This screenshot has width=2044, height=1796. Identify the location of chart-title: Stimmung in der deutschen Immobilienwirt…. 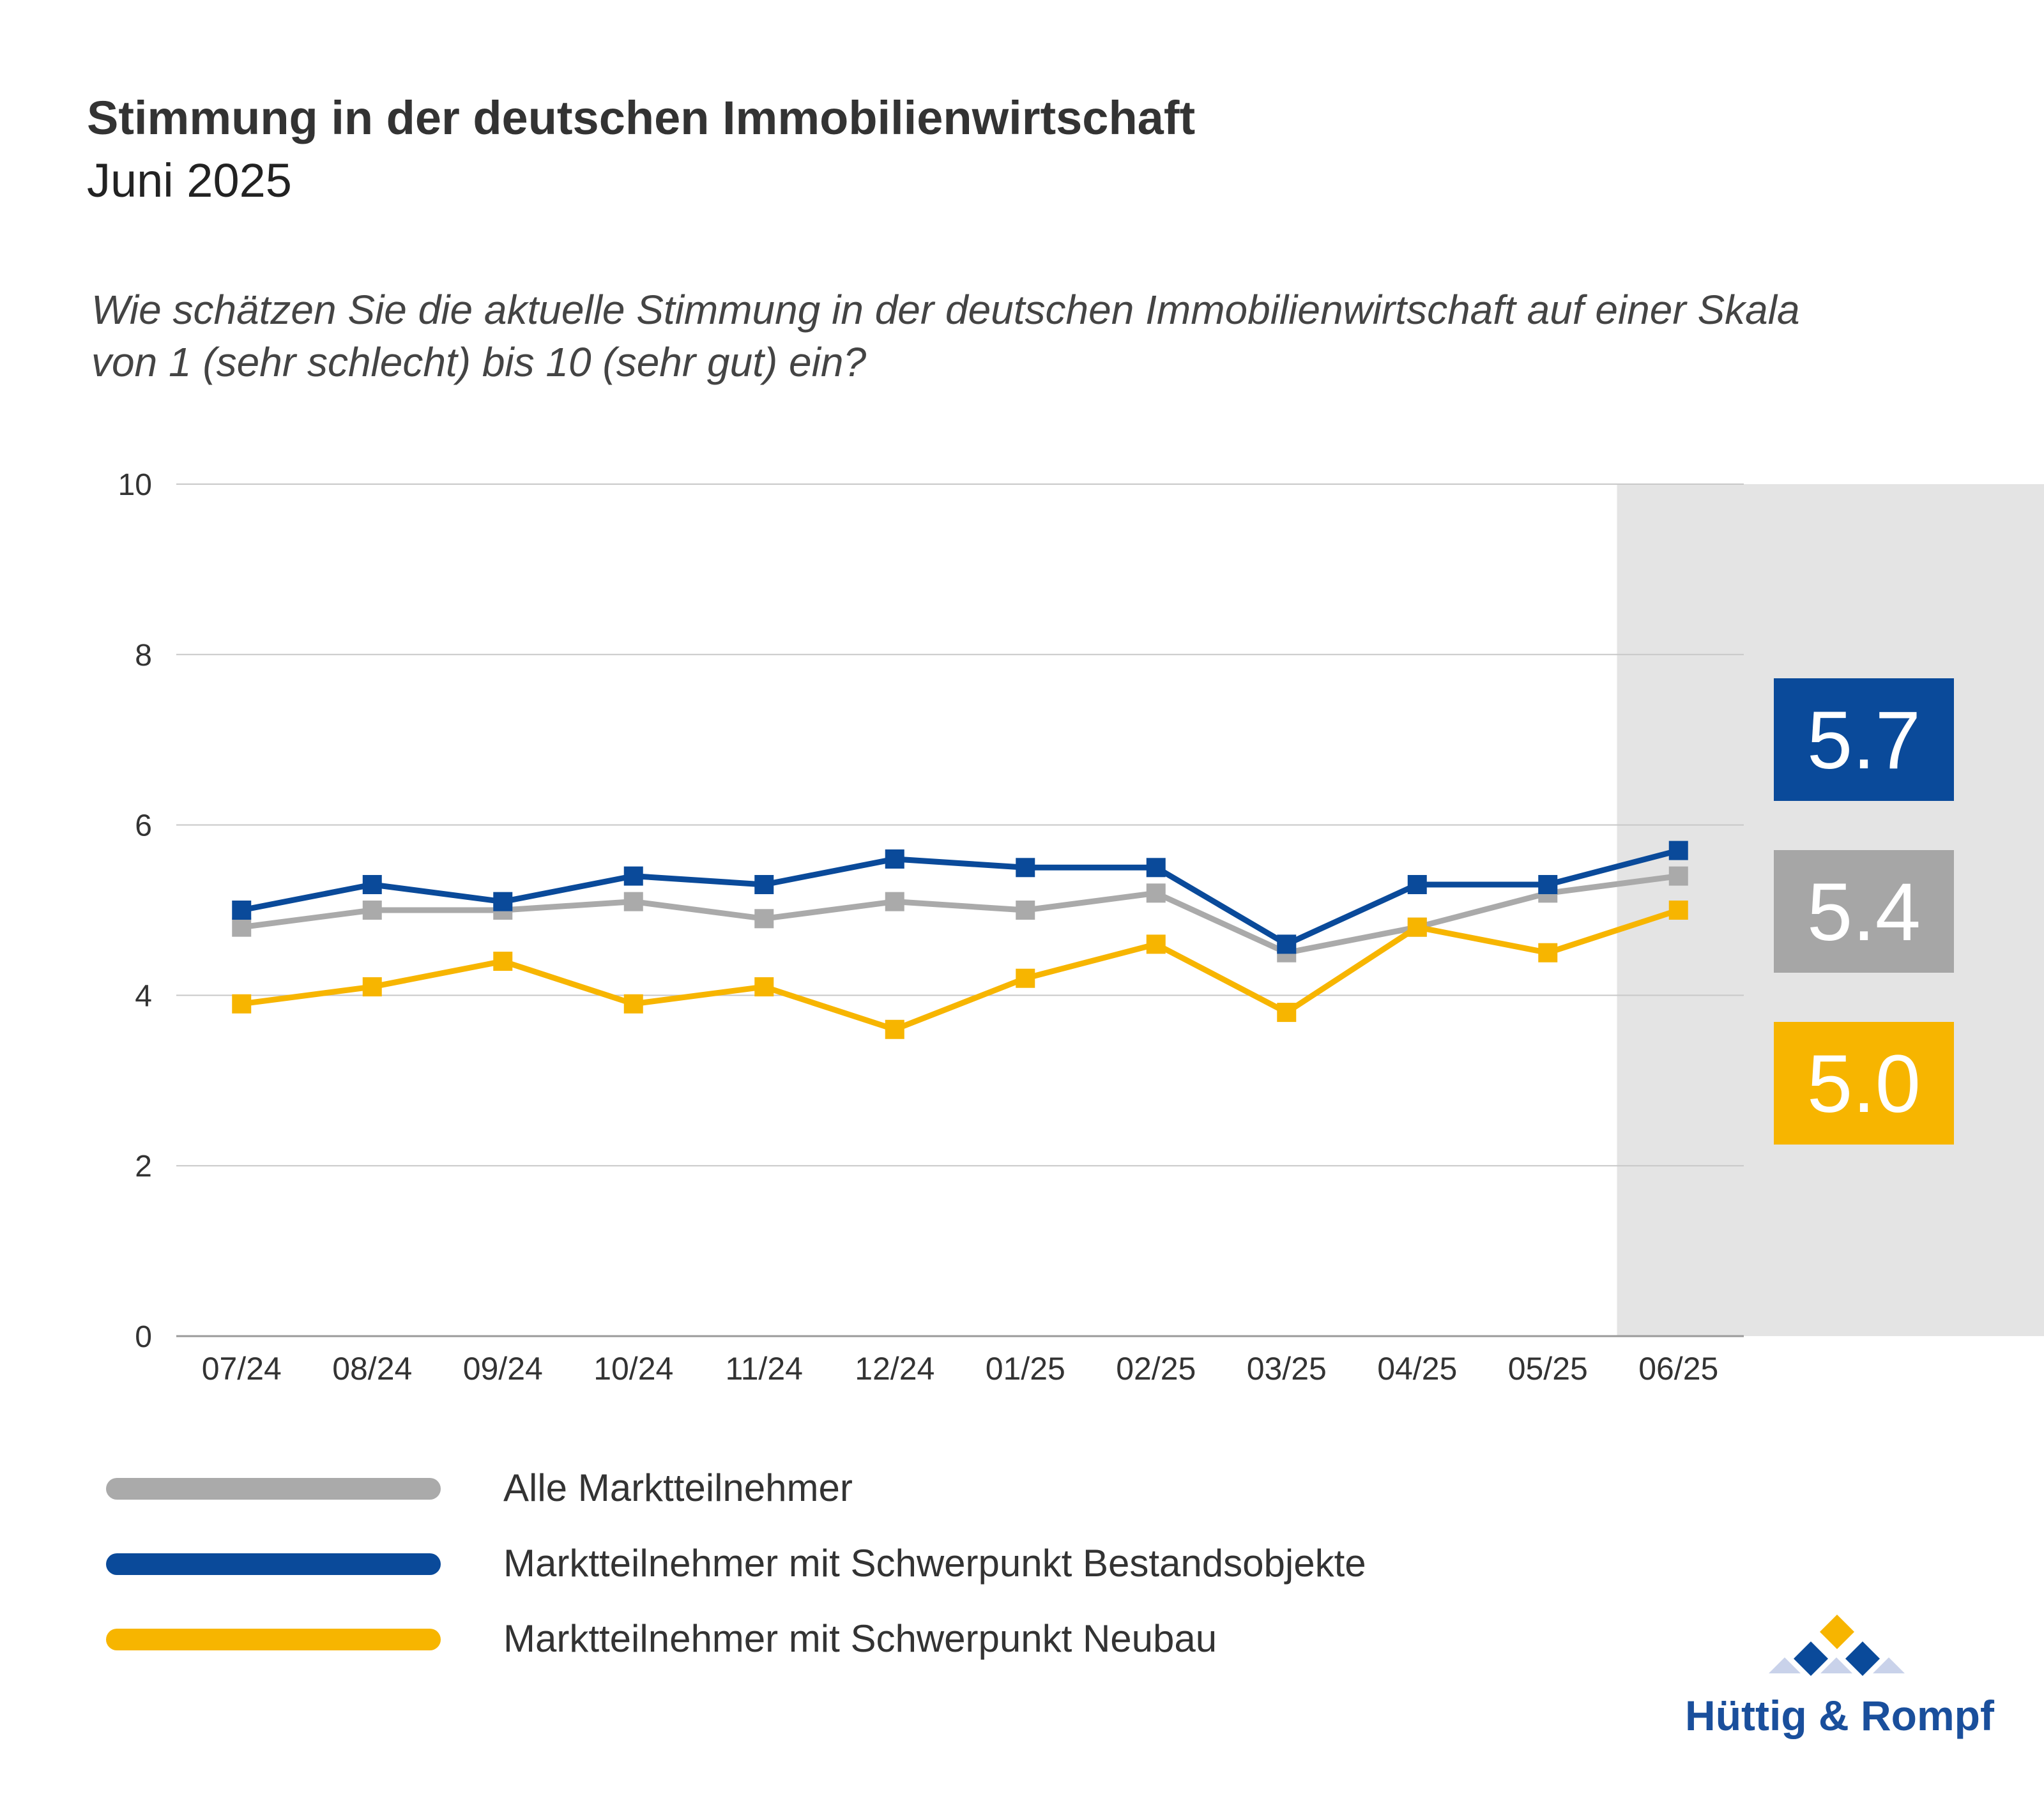
(641, 117).